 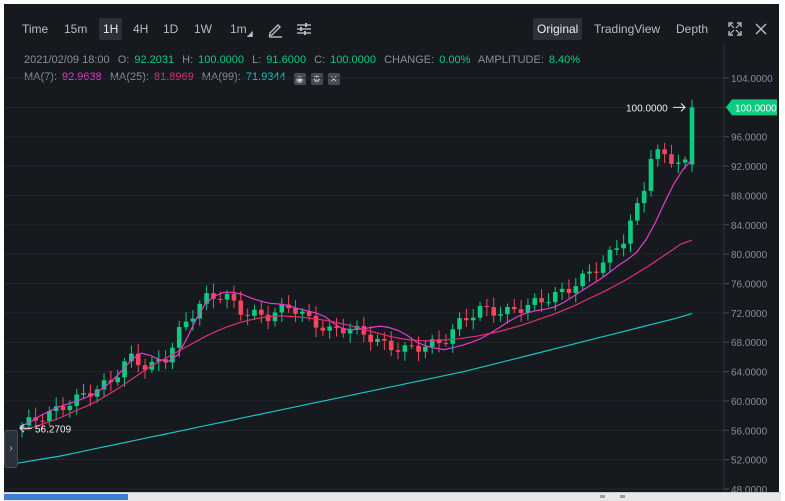 I want to click on horizontal-scrollbar, so click(x=392, y=496).